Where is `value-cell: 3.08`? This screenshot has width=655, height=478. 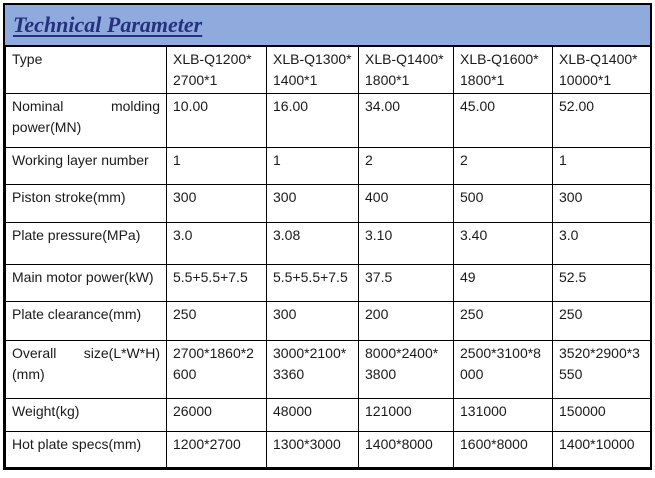 value-cell: 3.08 is located at coordinates (312, 243).